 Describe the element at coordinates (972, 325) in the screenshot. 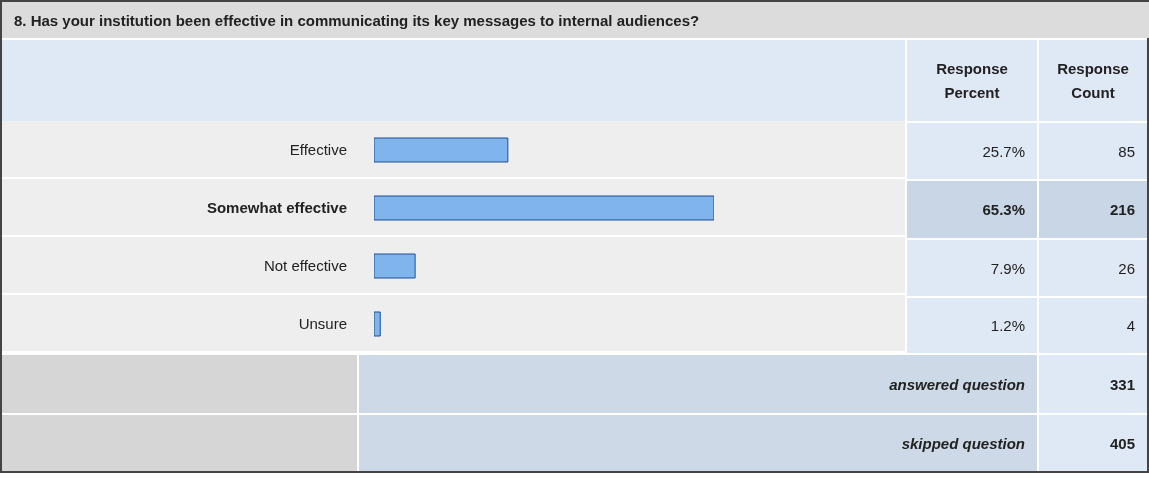

I see `data-label: 1.2%` at that location.